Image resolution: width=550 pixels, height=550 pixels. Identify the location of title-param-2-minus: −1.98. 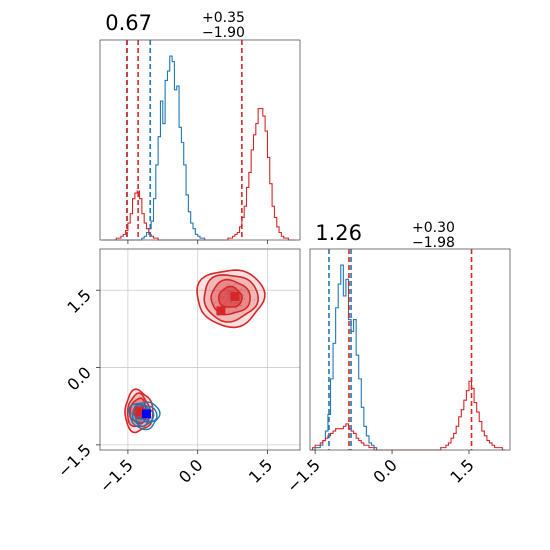
(433, 243).